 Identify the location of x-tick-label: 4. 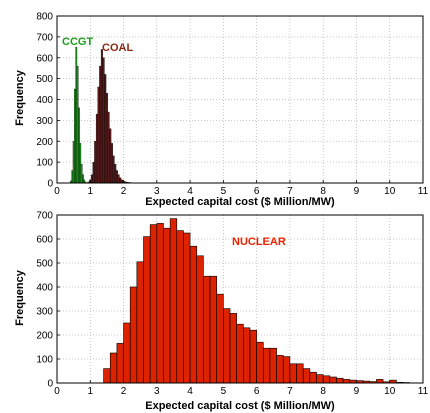
(190, 191).